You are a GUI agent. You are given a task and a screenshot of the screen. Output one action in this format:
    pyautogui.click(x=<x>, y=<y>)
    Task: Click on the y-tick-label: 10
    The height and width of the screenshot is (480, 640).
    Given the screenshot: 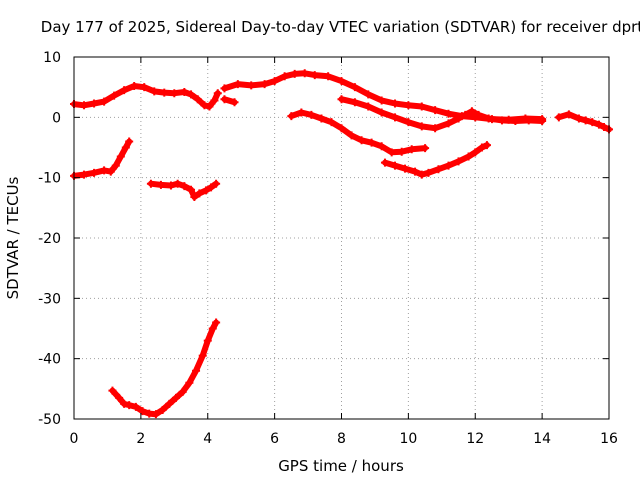 What is the action you would take?
    pyautogui.click(x=52, y=58)
    